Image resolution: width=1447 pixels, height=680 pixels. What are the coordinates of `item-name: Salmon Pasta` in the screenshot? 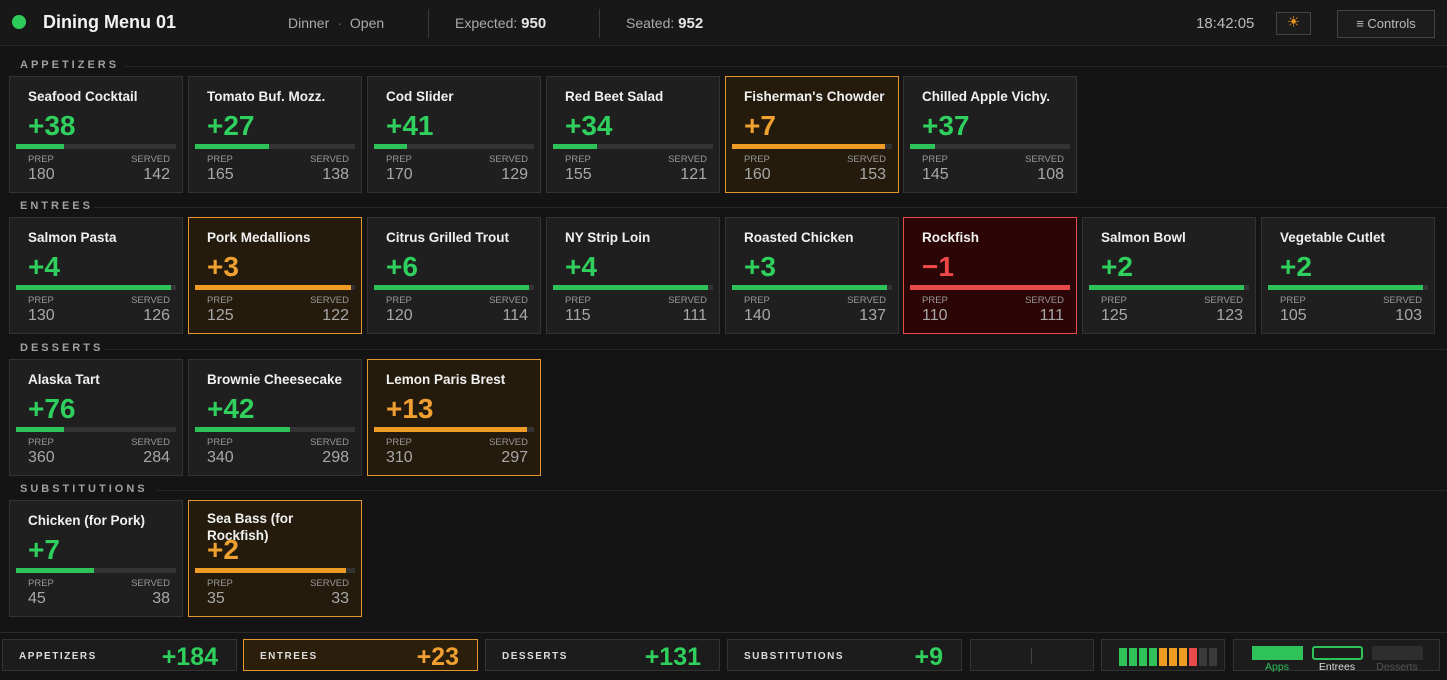 It's located at (72, 237).